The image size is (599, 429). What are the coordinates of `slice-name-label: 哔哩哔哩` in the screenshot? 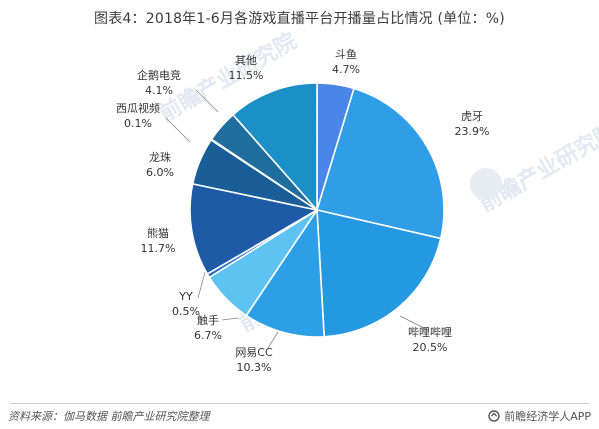 It's located at (430, 332).